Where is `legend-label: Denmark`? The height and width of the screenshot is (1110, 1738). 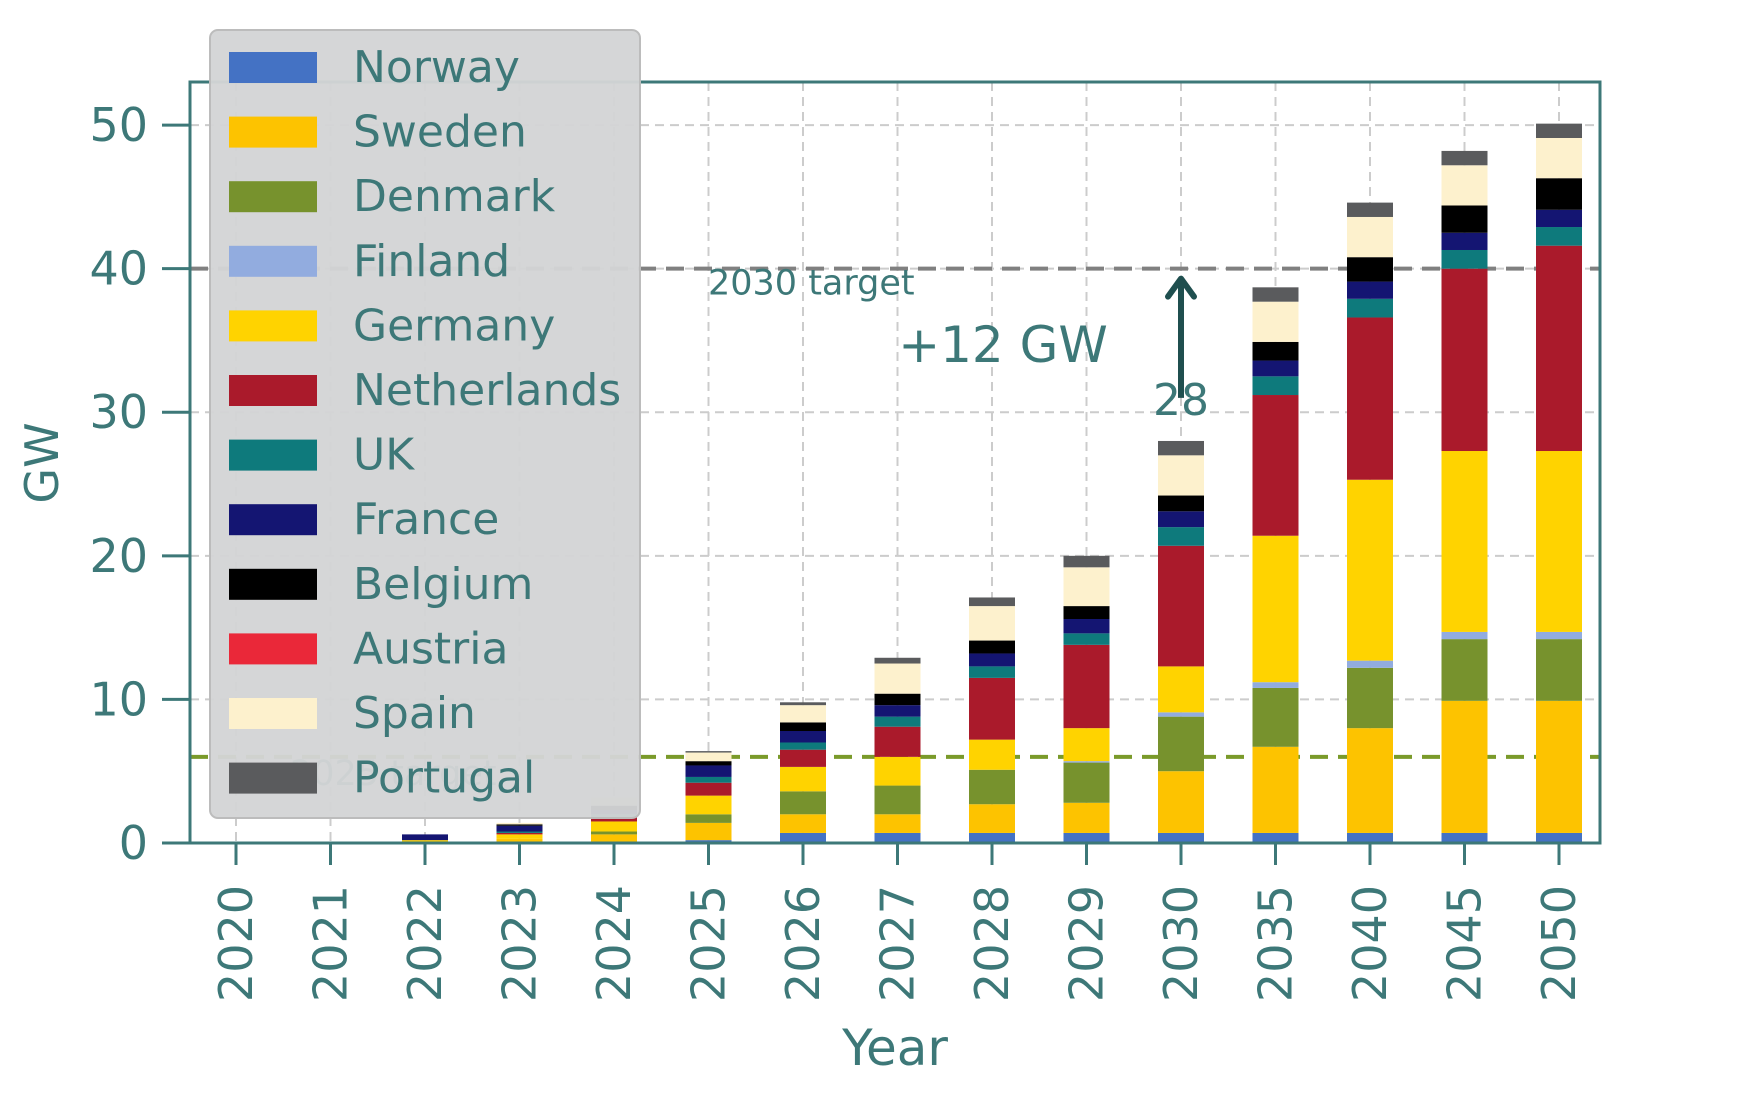
legend-label: Denmark is located at coordinates (454, 196).